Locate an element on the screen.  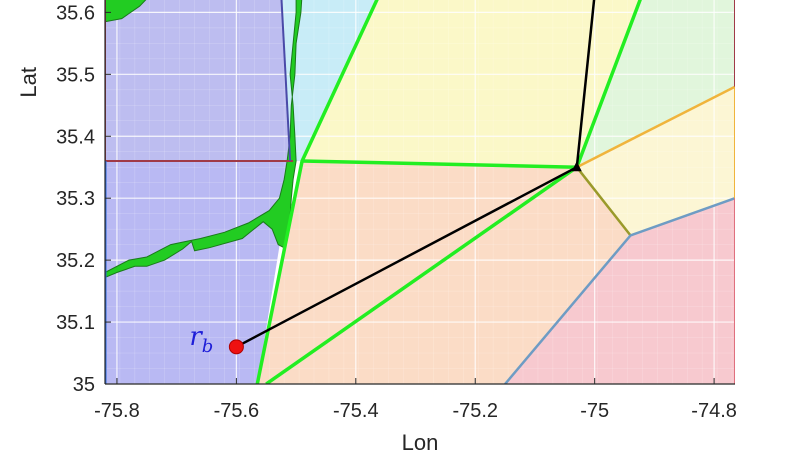
edge-orange-edge is located at coordinates (655, 127).